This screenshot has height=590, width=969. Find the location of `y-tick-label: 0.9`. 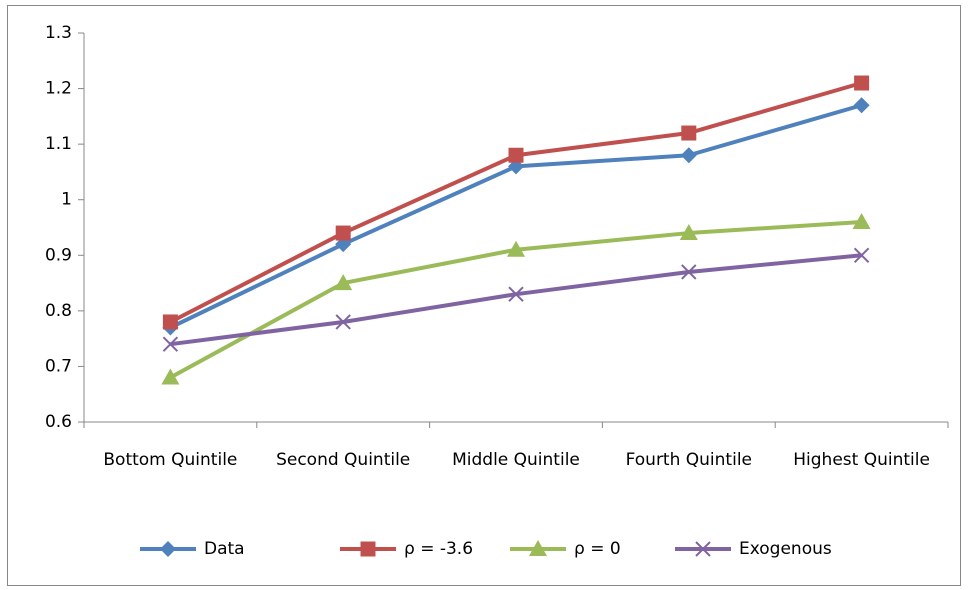

y-tick-label: 0.9 is located at coordinates (58, 255).